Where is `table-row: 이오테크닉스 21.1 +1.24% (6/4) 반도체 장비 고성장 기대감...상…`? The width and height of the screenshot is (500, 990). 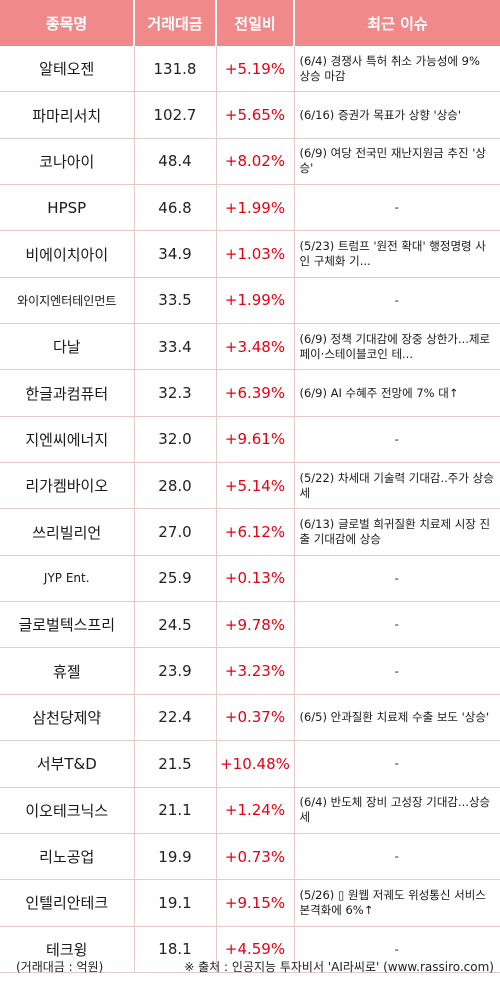
table-row: 이오테크닉스 21.1 +1.24% (6/4) 반도체 장비 고성장 기대감...상… is located at coordinates (250, 810).